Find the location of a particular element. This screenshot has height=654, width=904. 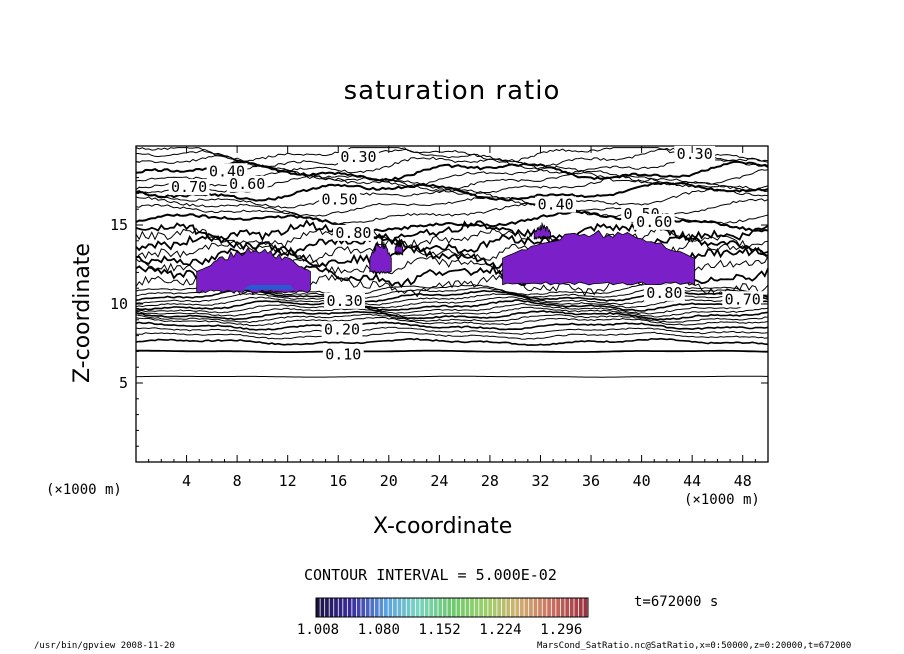

colorbar-frame is located at coordinates (452, 607).